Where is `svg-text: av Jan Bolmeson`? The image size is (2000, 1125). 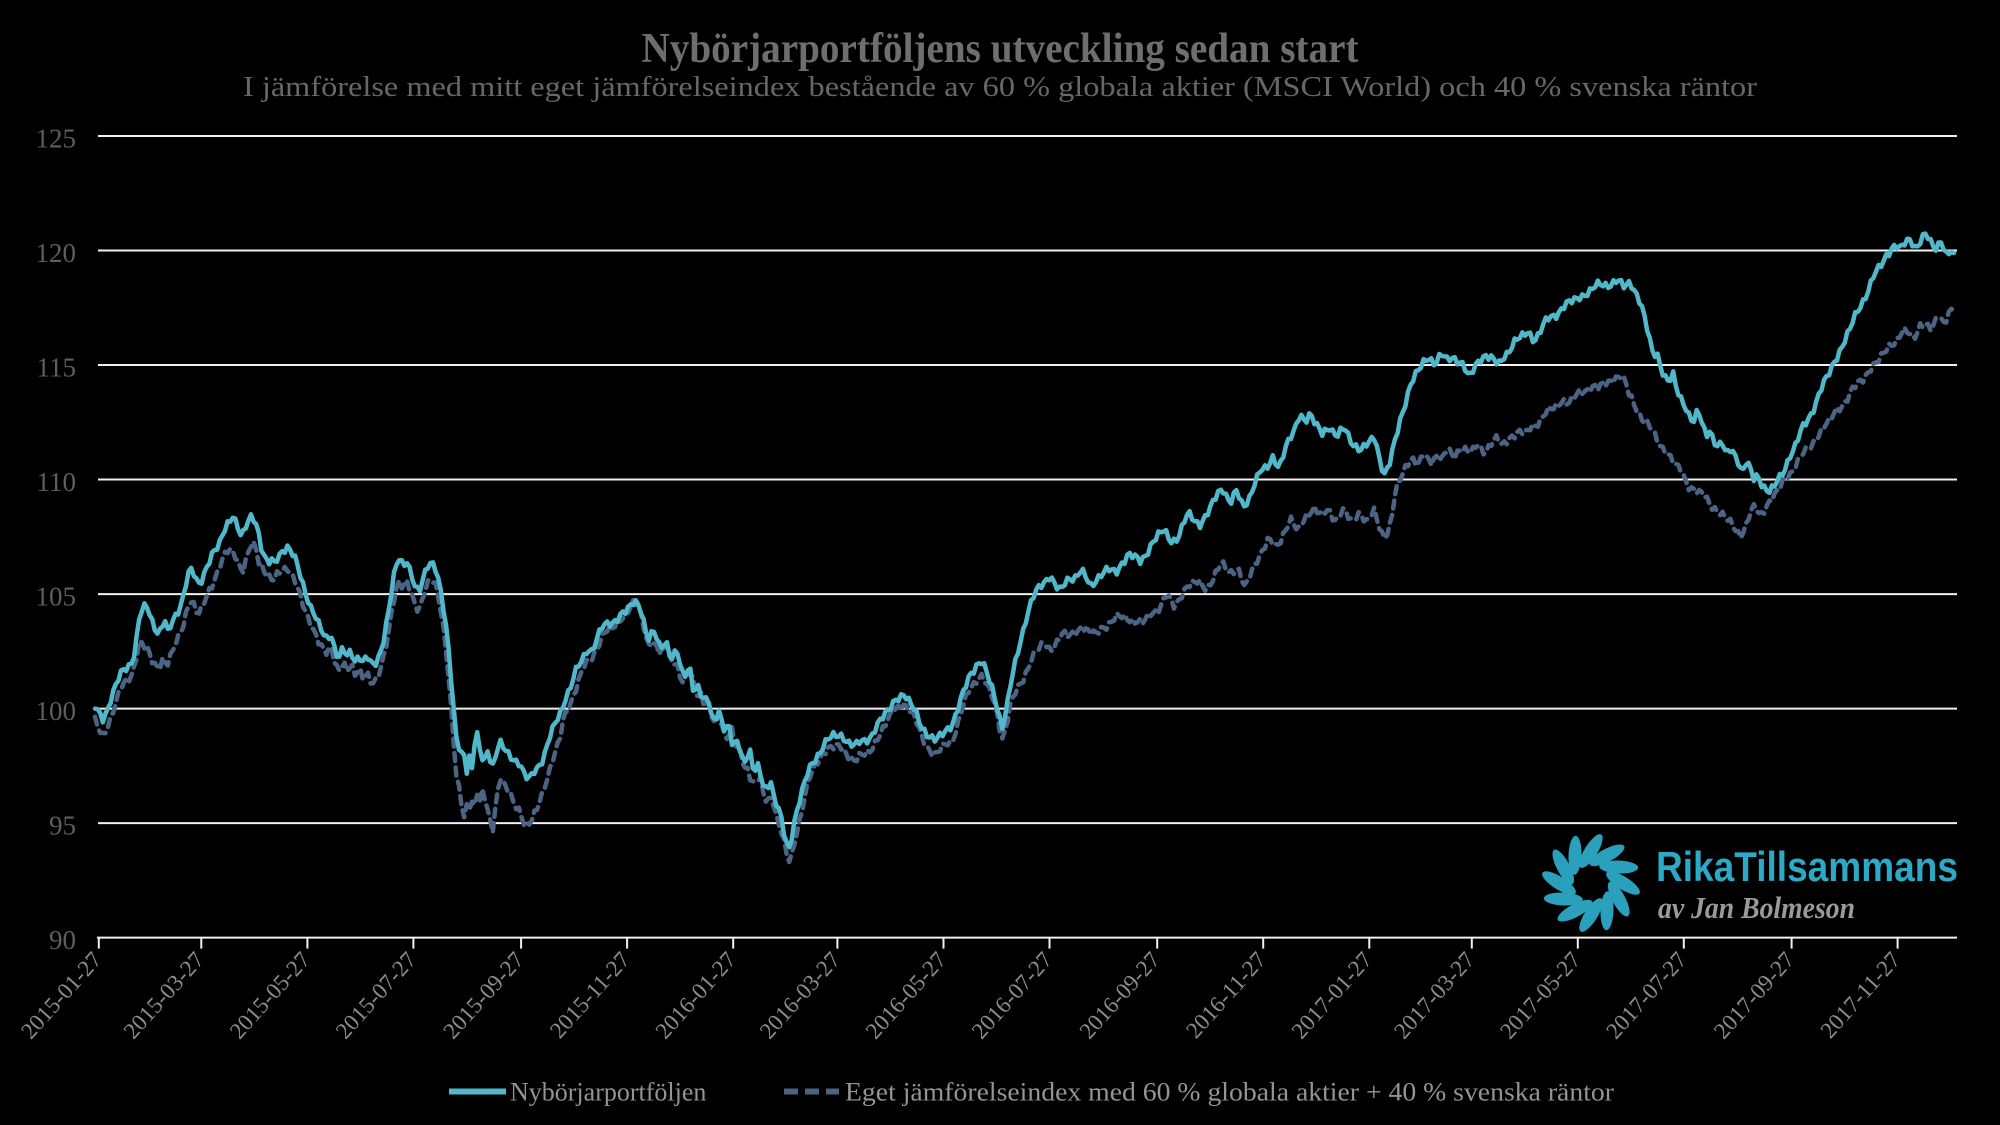
svg-text: av Jan Bolmeson is located at coordinates (1756, 907).